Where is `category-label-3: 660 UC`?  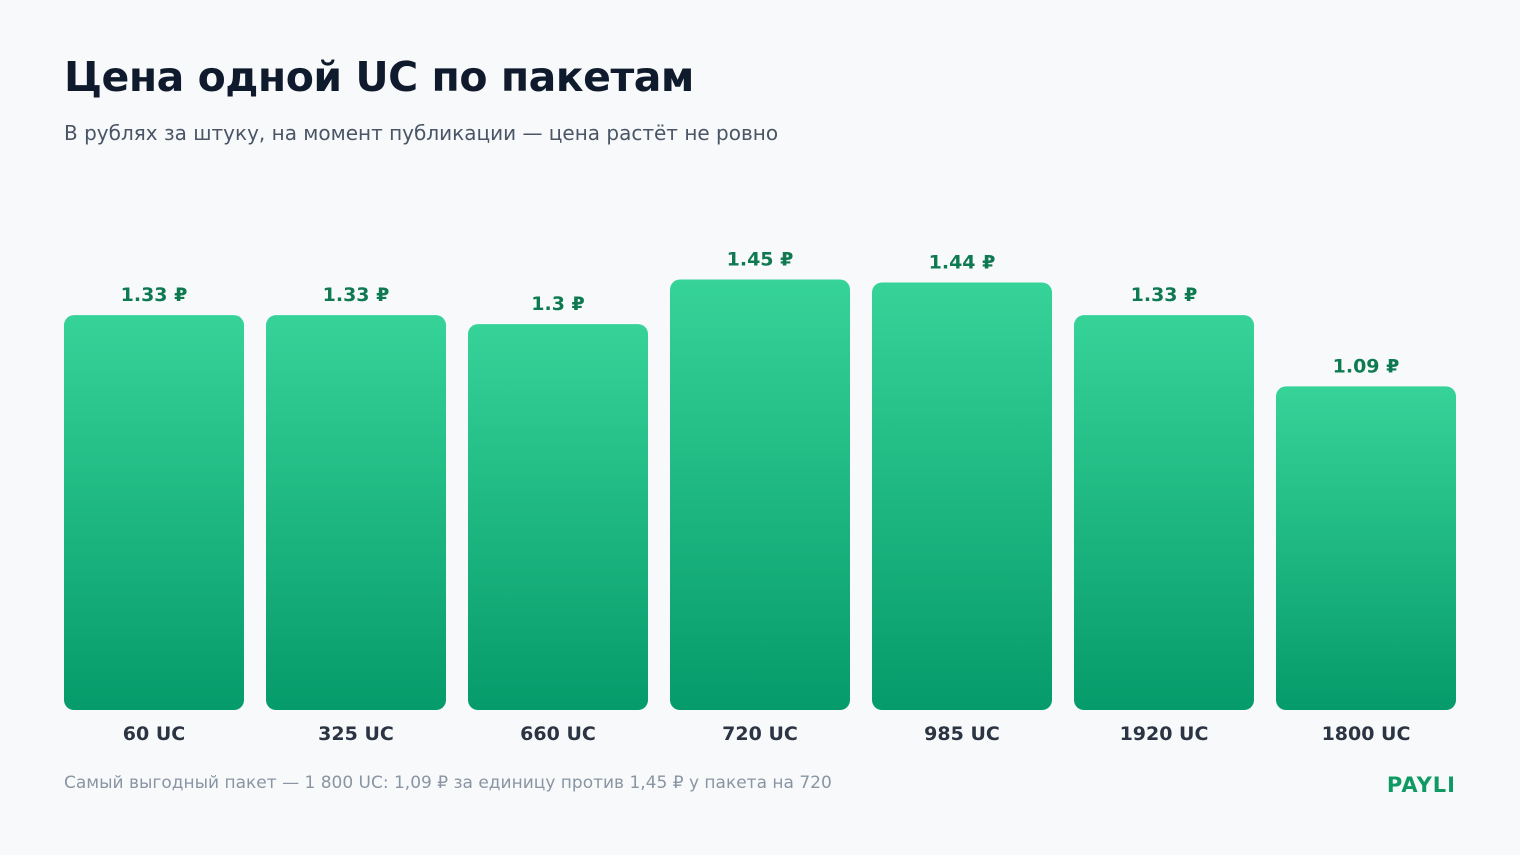
category-label-3: 660 UC is located at coordinates (558, 734).